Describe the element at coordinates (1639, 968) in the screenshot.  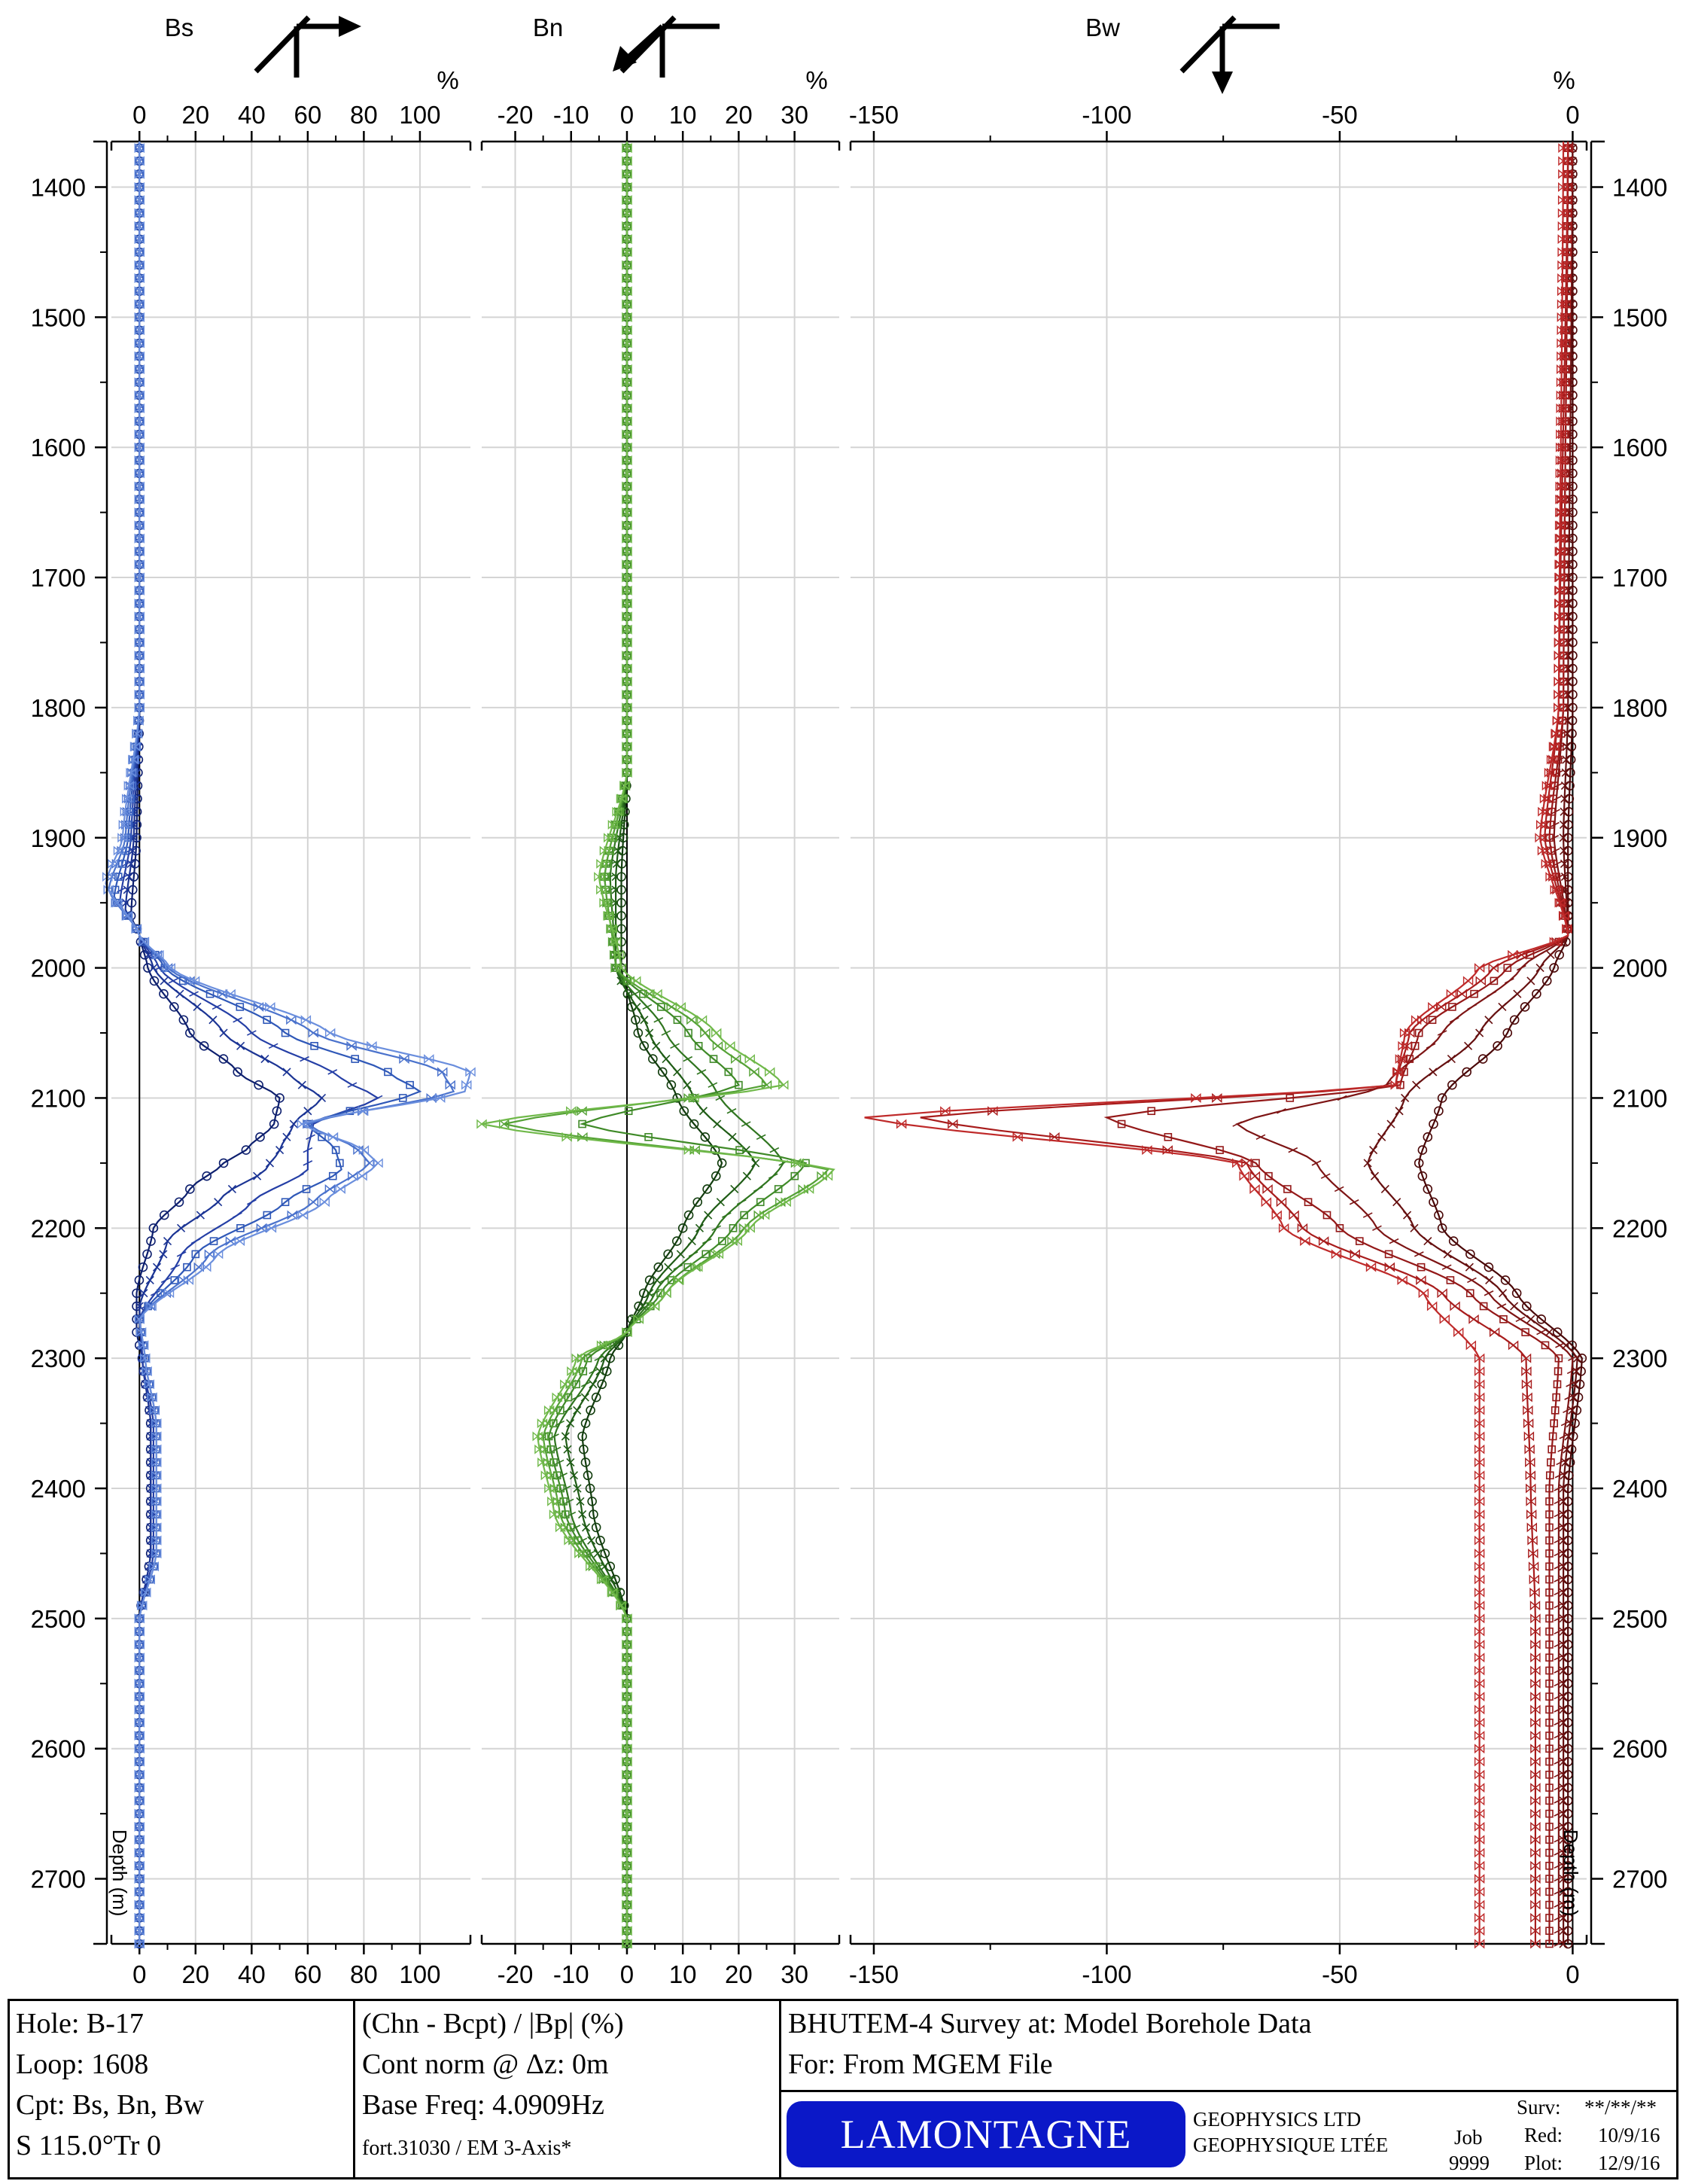
I see `y-tick-label: 2000` at that location.